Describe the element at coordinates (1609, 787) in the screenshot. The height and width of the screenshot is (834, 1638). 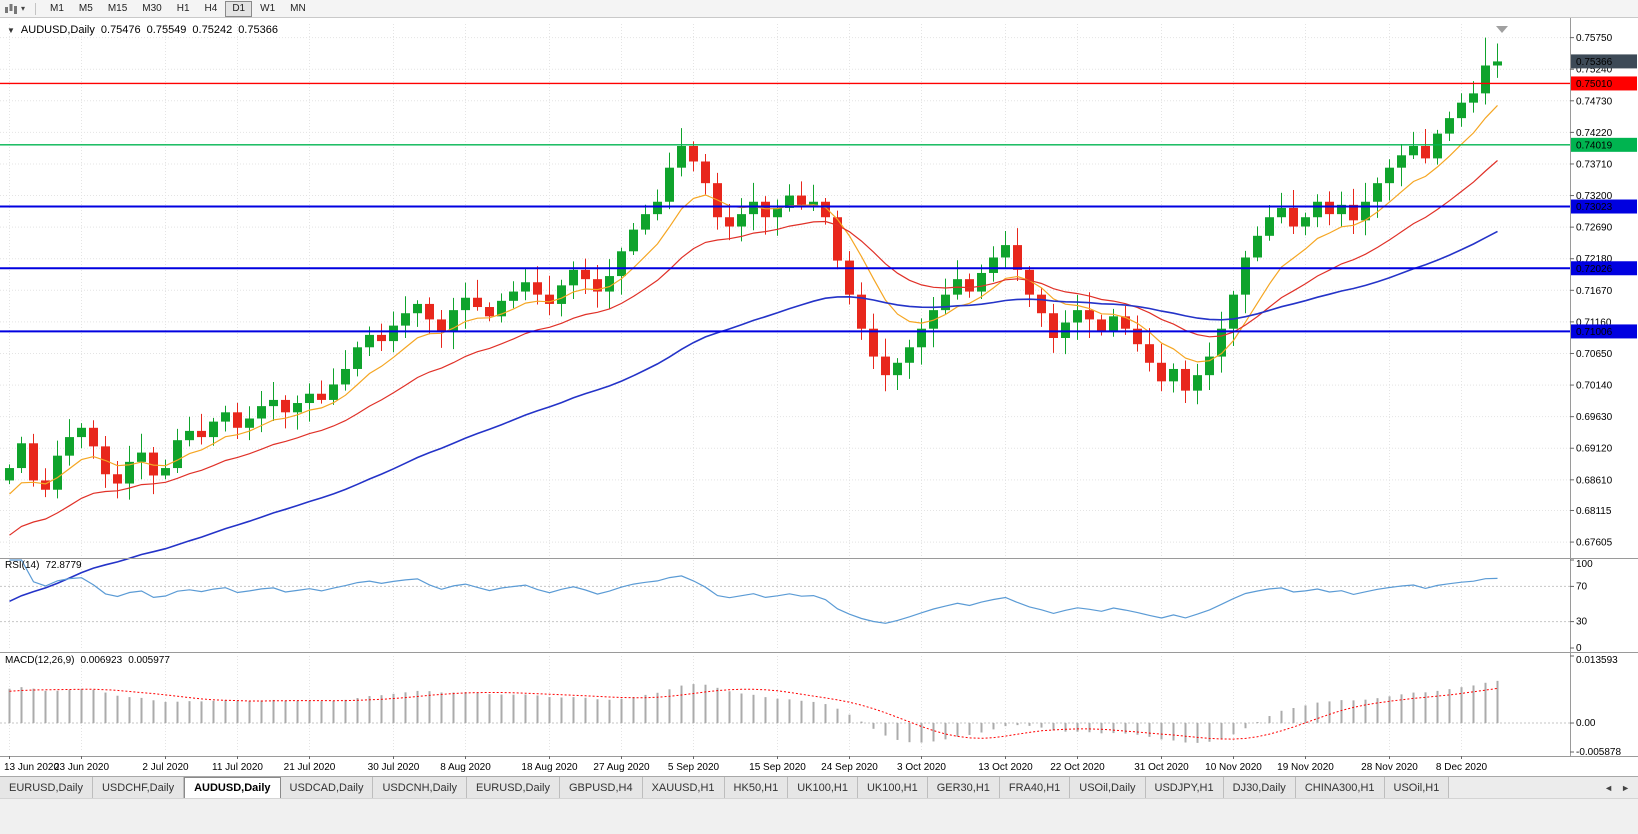
I see `tab-scroll-left-button: ◄` at that location.